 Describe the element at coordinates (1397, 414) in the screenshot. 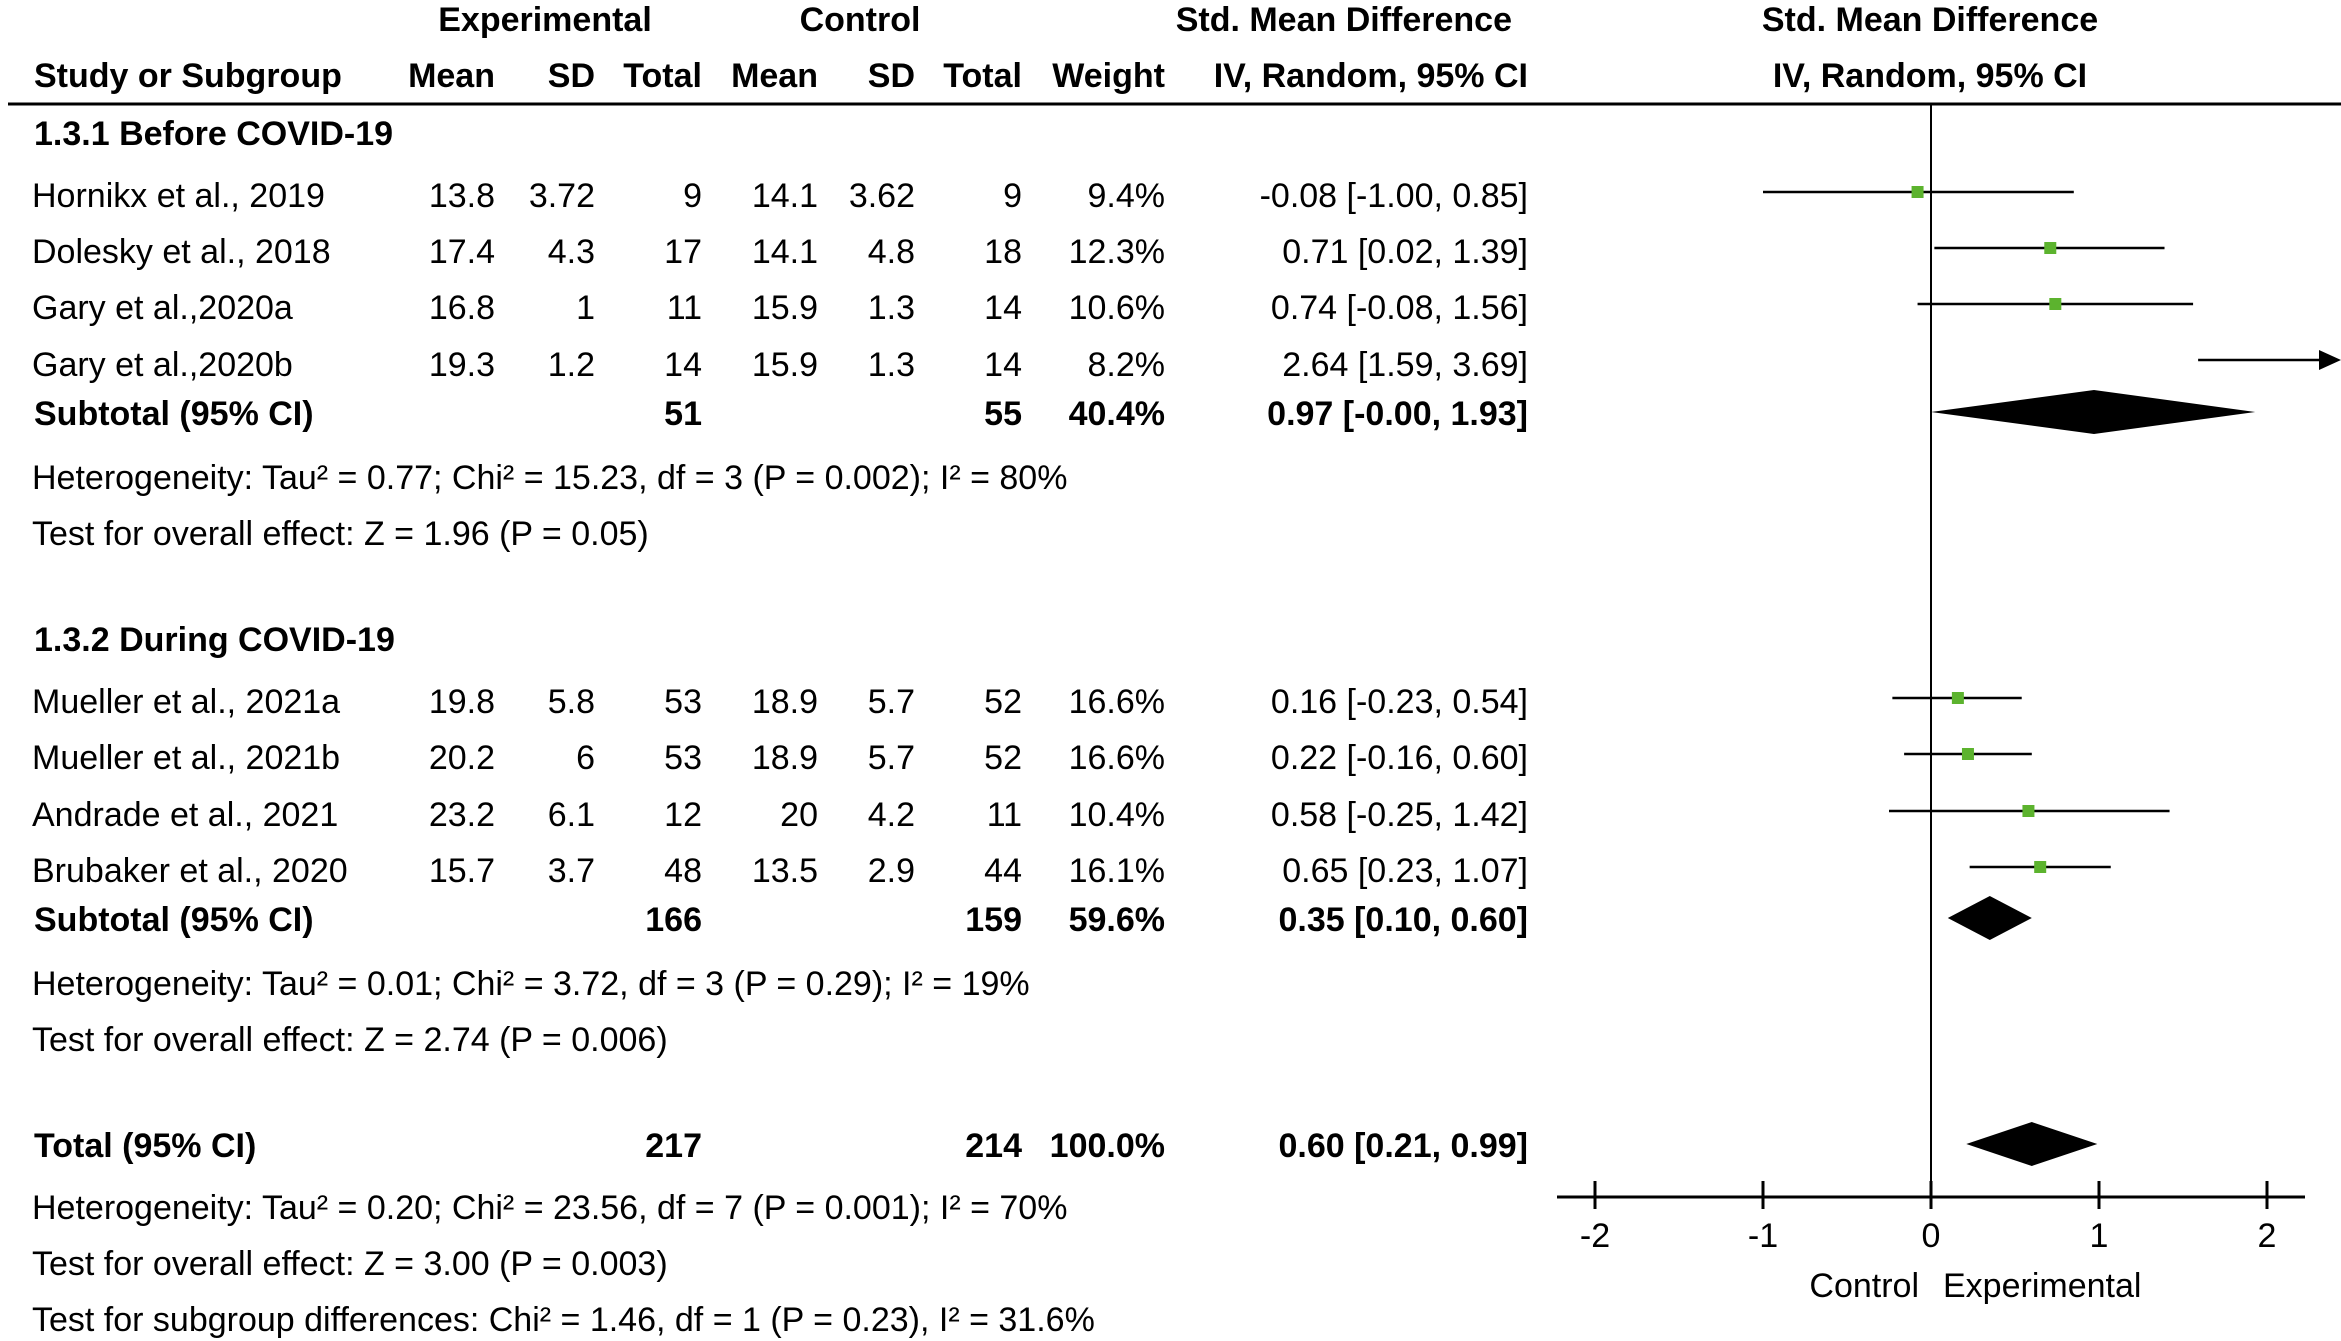

I see `ci-text: 0.97 [-0.00, 1.93]` at that location.